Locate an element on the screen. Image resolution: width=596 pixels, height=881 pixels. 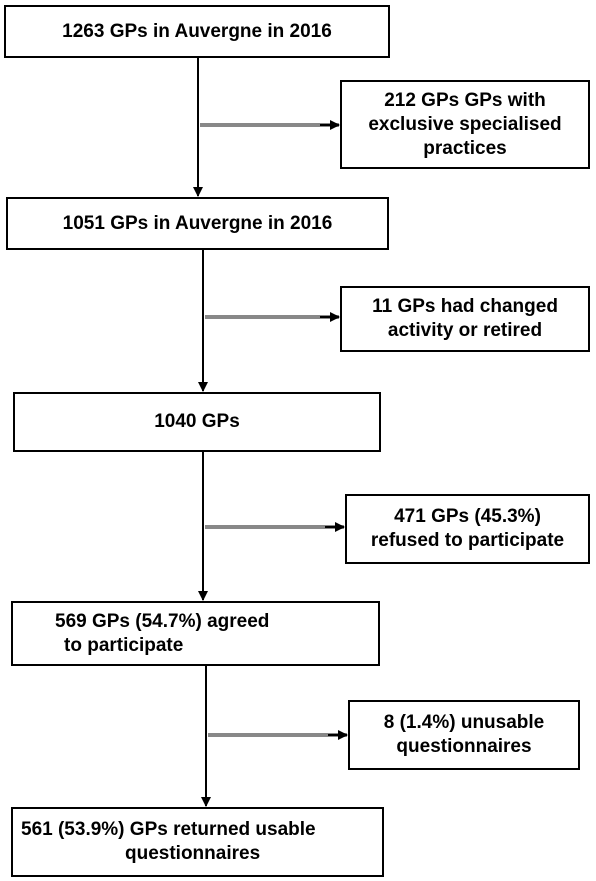
exclusion-4-line-1: 8 (1.4%) unusable is located at coordinates (464, 722).